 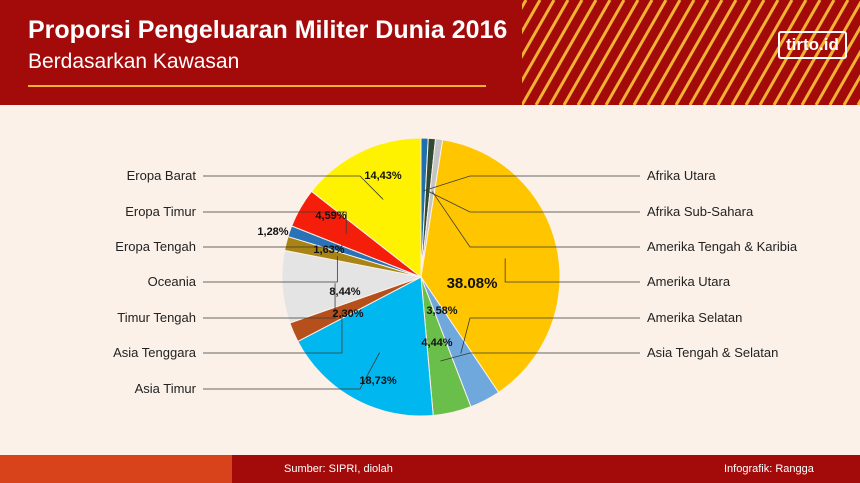 I want to click on chart-subtitle: Berdasarkan Kawasan, so click(x=134, y=61).